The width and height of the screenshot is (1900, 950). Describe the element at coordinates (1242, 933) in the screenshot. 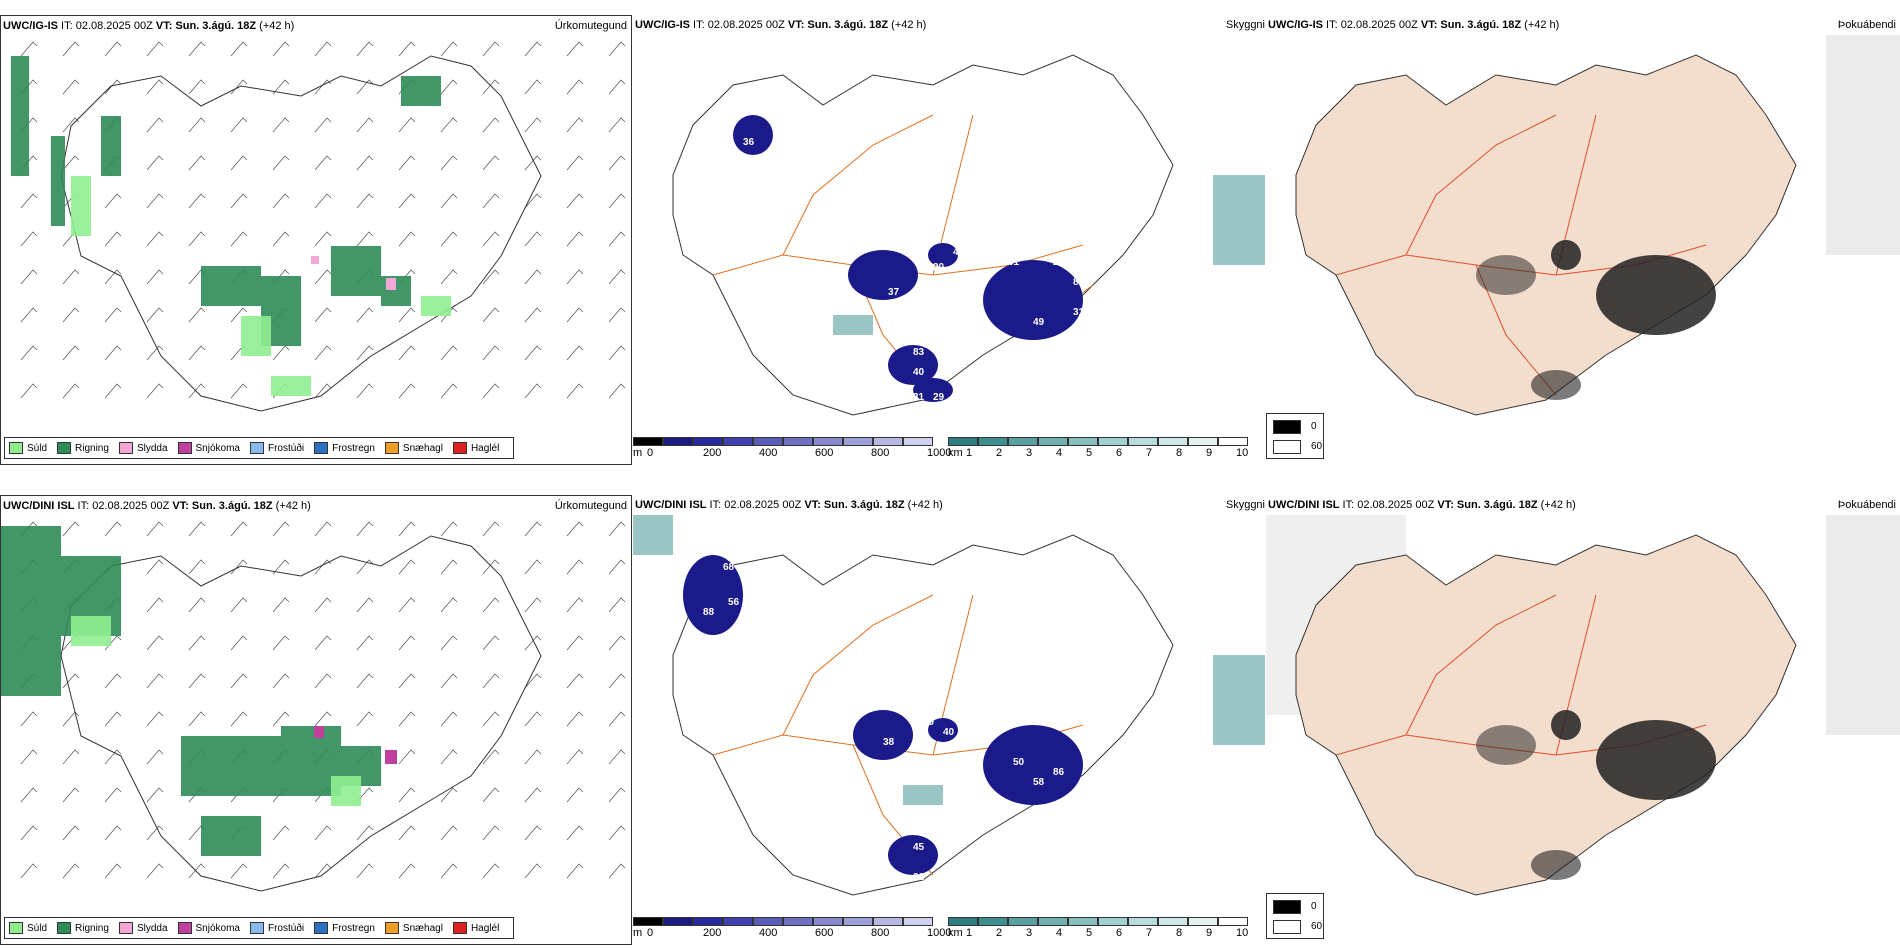

I see `colorbar-tick: 10` at that location.